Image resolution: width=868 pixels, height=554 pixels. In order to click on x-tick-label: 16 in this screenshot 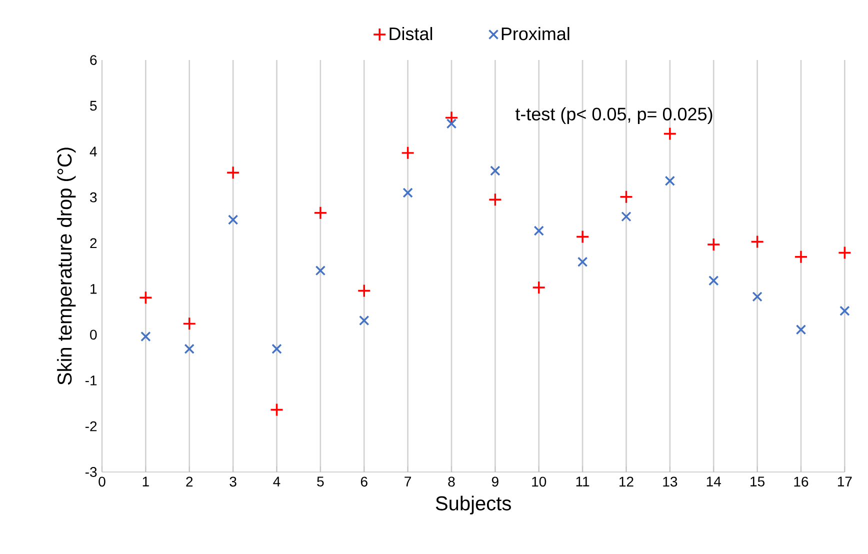, I will do `click(801, 481)`.